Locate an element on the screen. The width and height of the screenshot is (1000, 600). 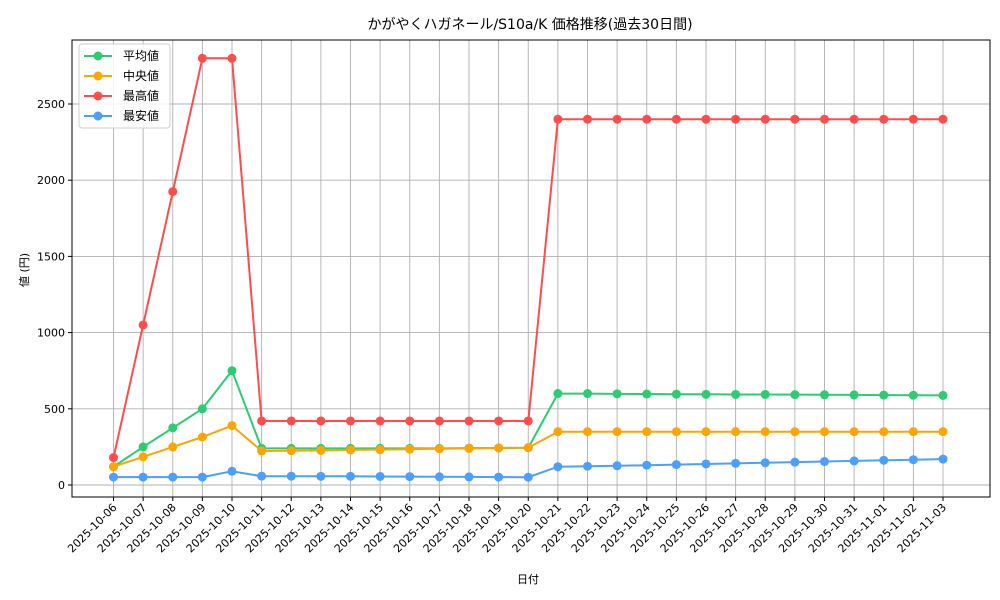
y-tick-label: 2500 is located at coordinates (51, 104).